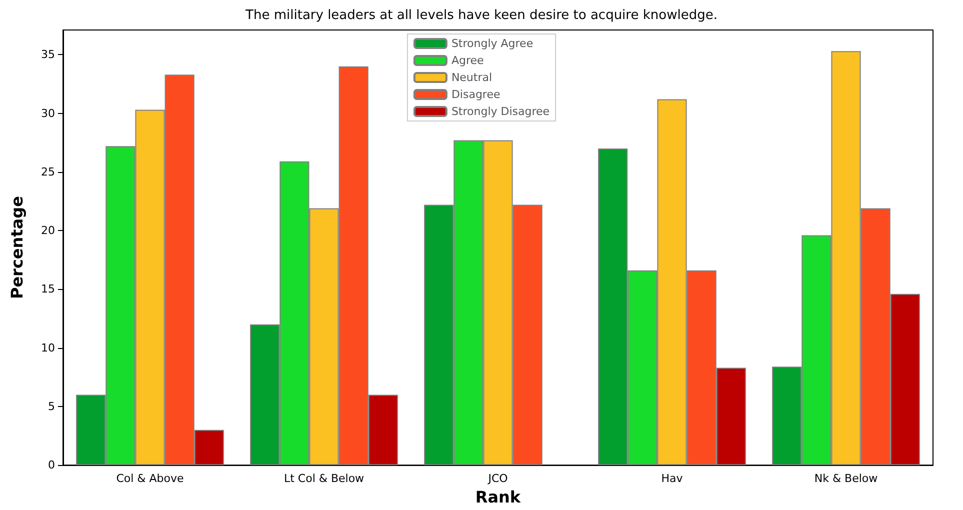 This screenshot has width=963, height=510. What do you see at coordinates (51, 406) in the screenshot?
I see `y-tick-label: 5` at bounding box center [51, 406].